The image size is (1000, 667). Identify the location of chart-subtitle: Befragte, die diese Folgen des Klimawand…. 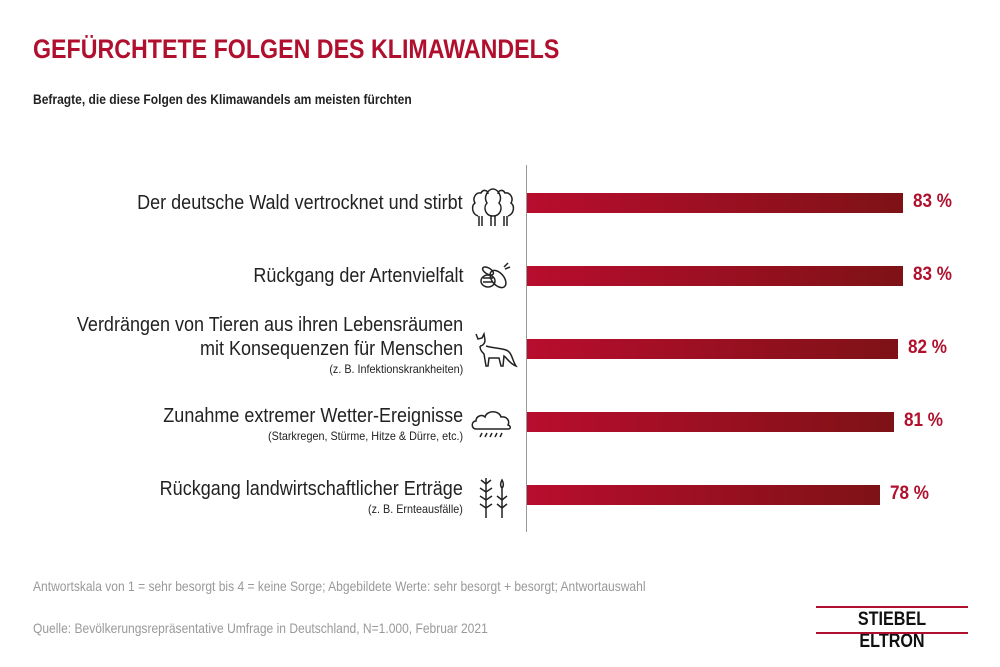
(222, 99).